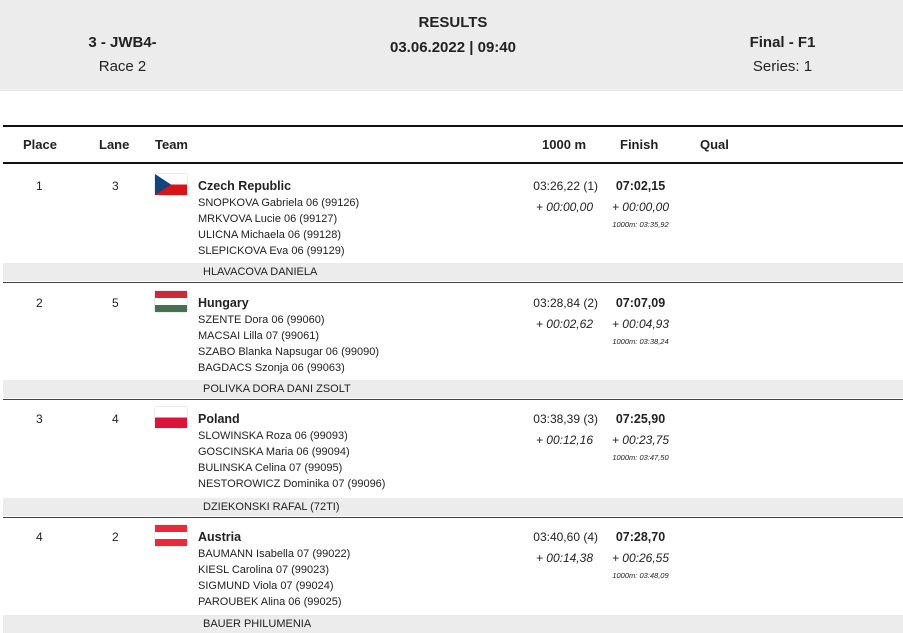 Image resolution: width=903 pixels, height=633 pixels. Describe the element at coordinates (292, 484) in the screenshot. I see `rower: NESTOROWICZ Dominika 07 (99096)` at that location.